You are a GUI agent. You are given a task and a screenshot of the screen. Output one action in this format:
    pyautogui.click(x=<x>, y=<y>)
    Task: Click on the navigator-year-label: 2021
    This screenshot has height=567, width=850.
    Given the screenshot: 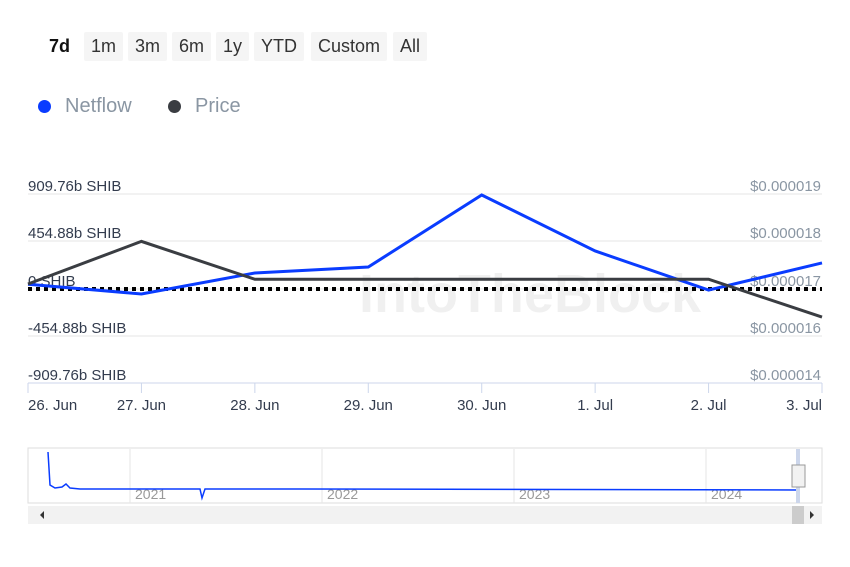 What is the action you would take?
    pyautogui.click(x=150, y=494)
    